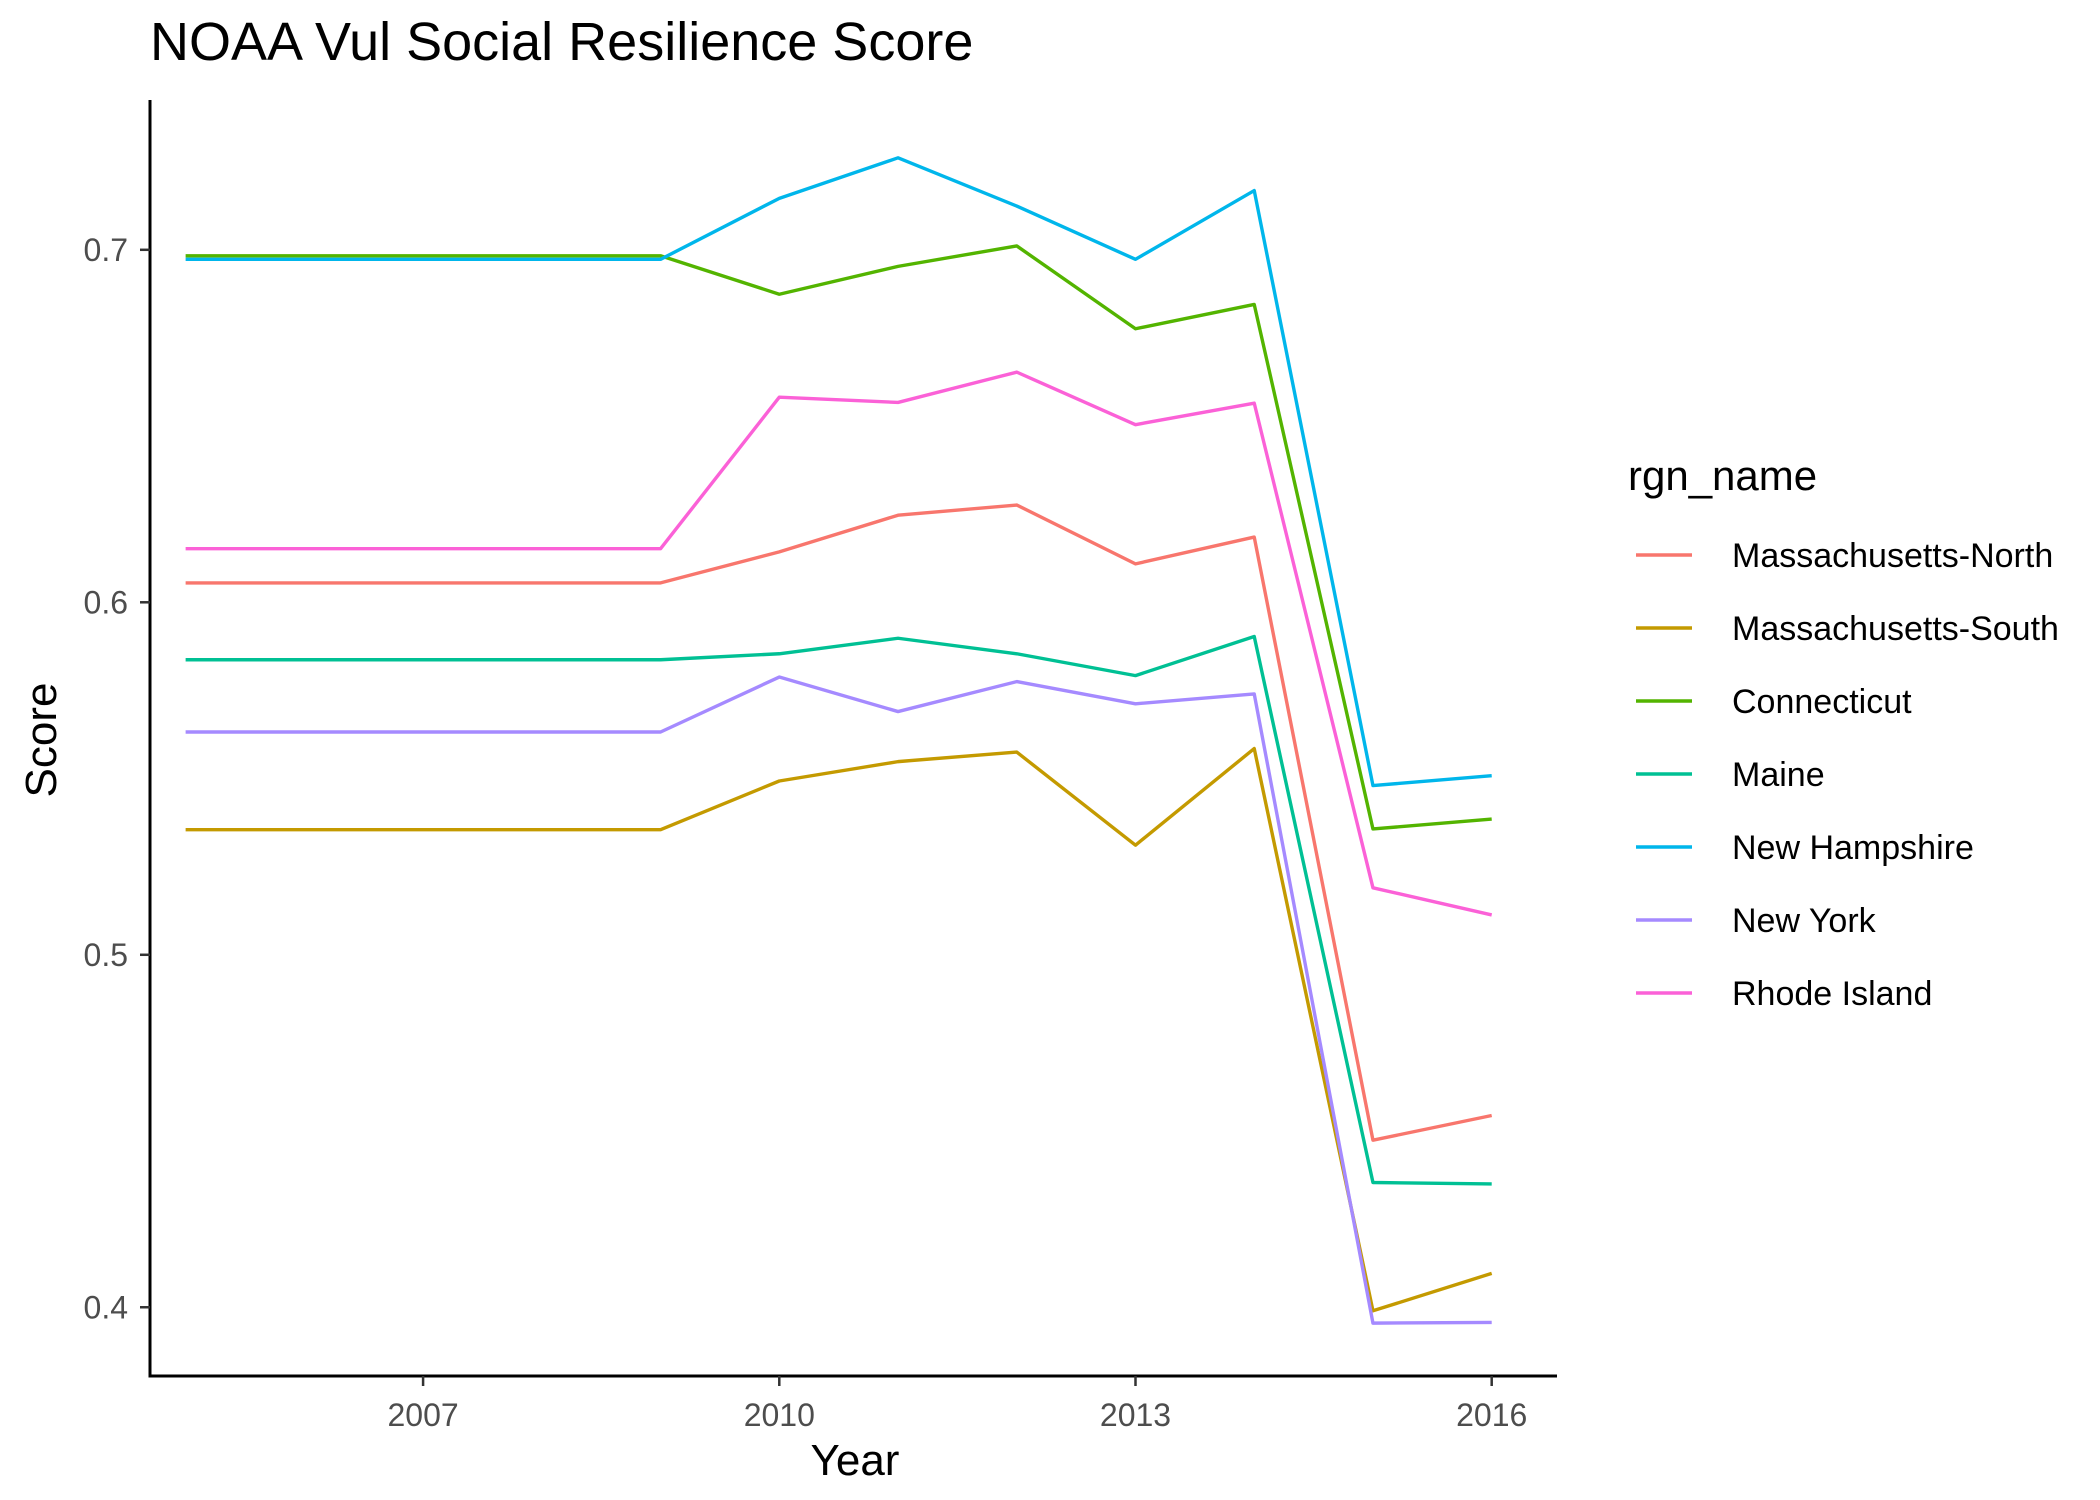 Image resolution: width=2100 pixels, height=1500 pixels. What do you see at coordinates (1722, 475) in the screenshot?
I see `legend-title: rgn_name` at bounding box center [1722, 475].